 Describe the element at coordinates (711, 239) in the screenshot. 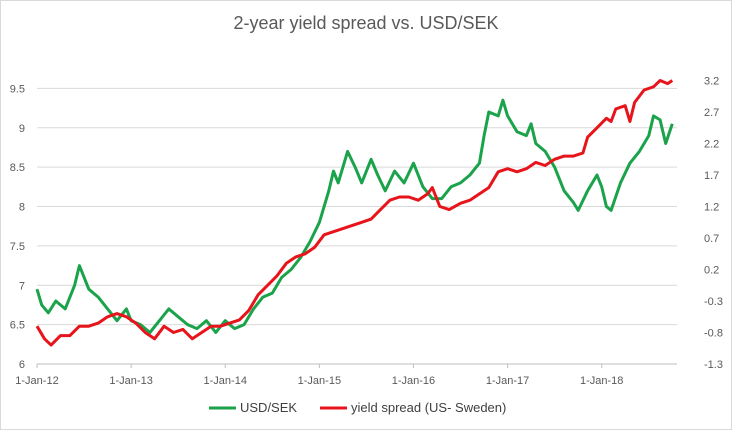

I see `right-tick-label: 0.7` at that location.